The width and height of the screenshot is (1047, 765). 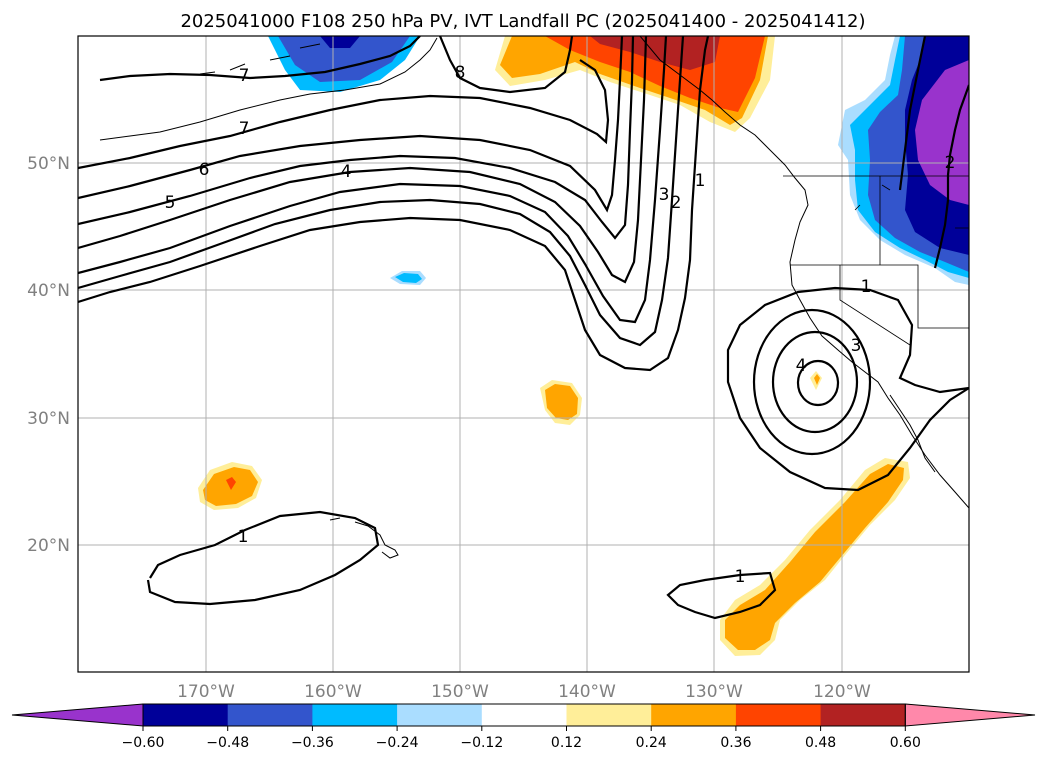 What do you see at coordinates (206, 692) in the screenshot?
I see `lon-label: 170°W` at bounding box center [206, 692].